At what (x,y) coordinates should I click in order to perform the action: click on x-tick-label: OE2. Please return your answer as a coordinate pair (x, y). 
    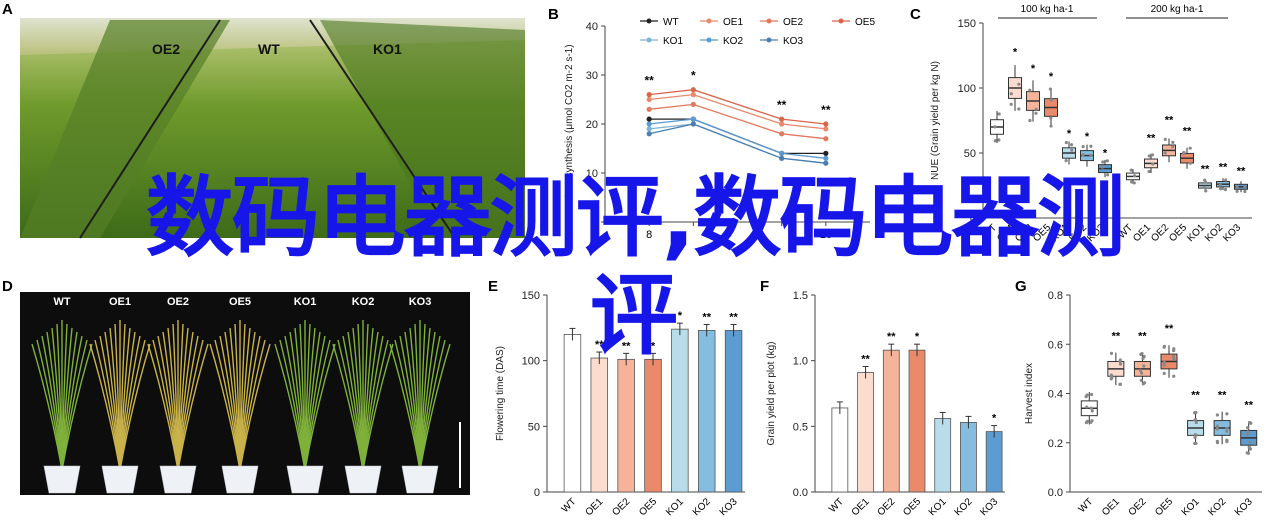
    Looking at the image, I should click on (1024, 233).